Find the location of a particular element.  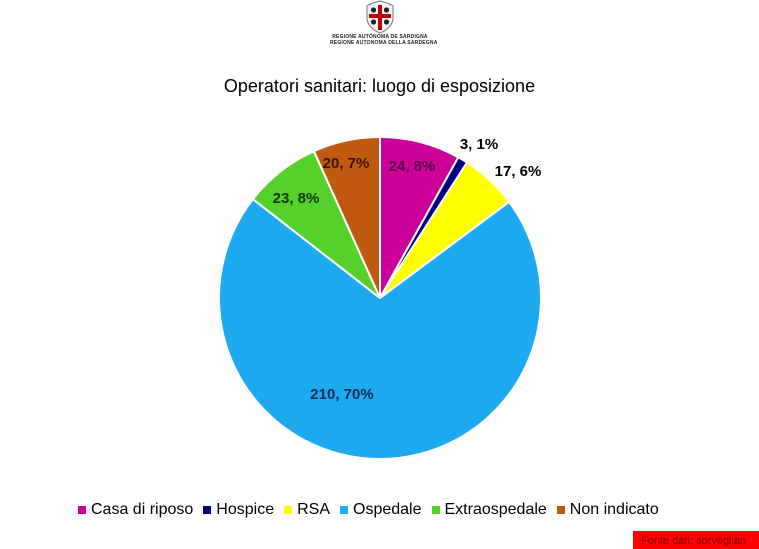

data-label-rsa: 17, 6% is located at coordinates (518, 171).